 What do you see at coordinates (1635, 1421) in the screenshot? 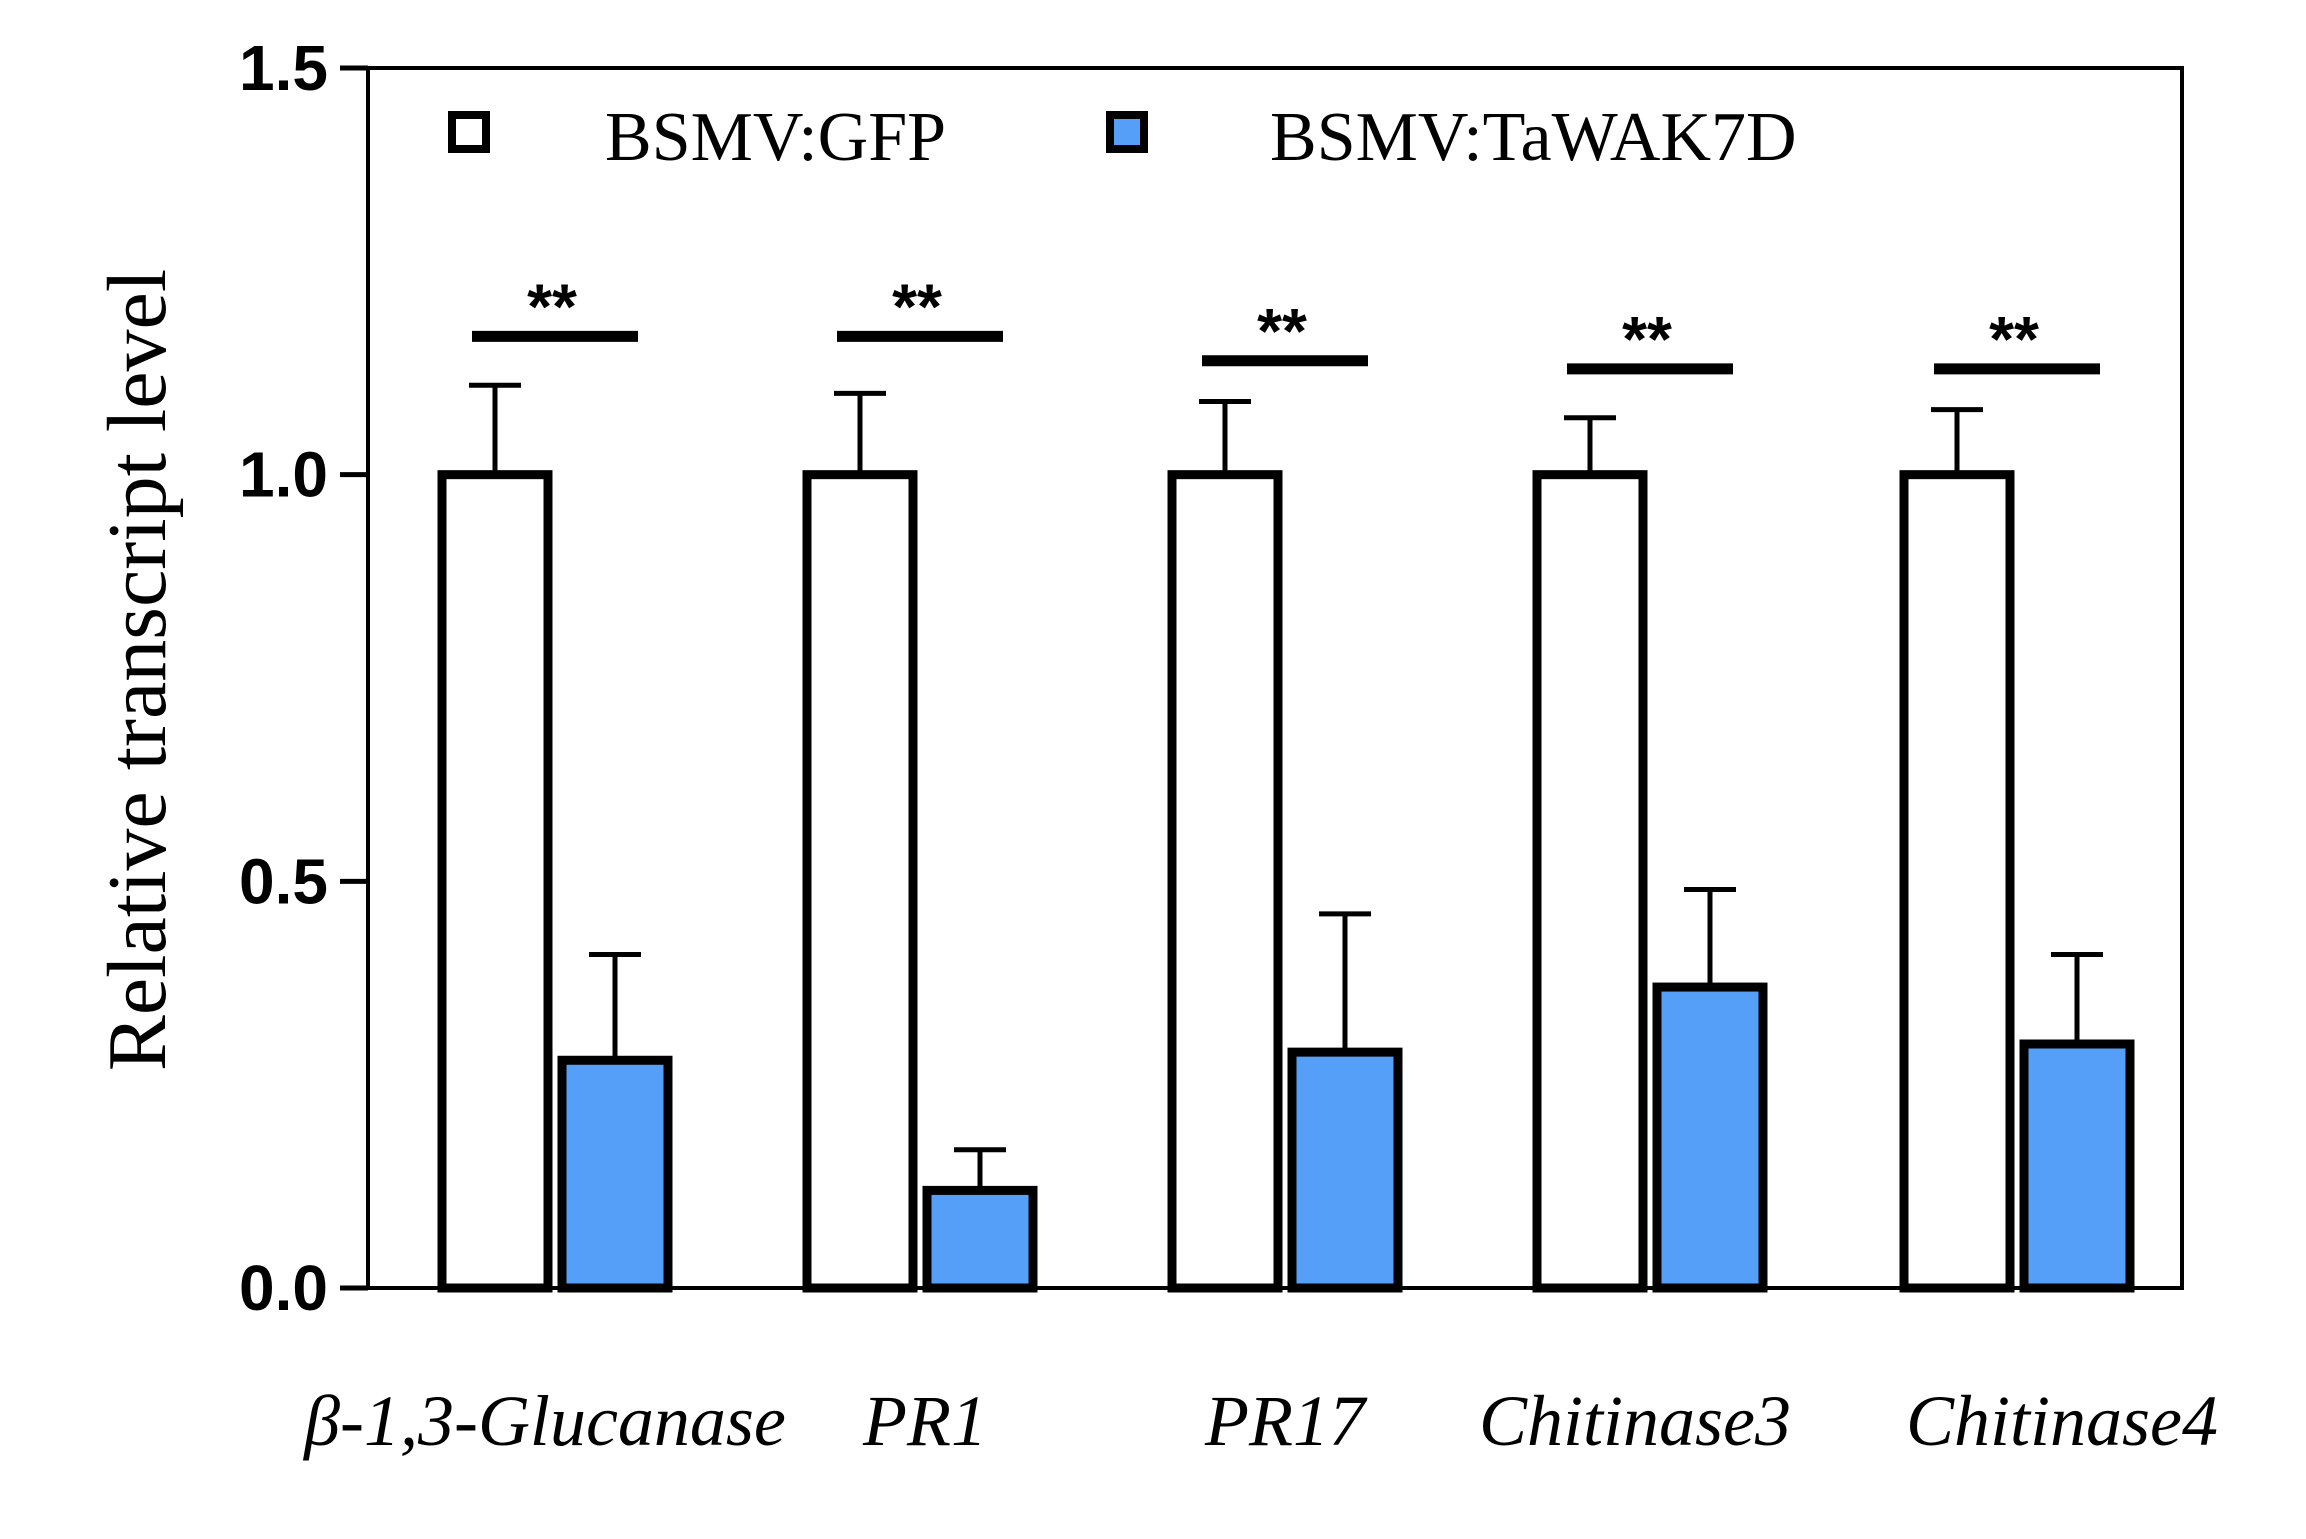
I see `x-category-label-3: Chitinase3` at bounding box center [1635, 1421].